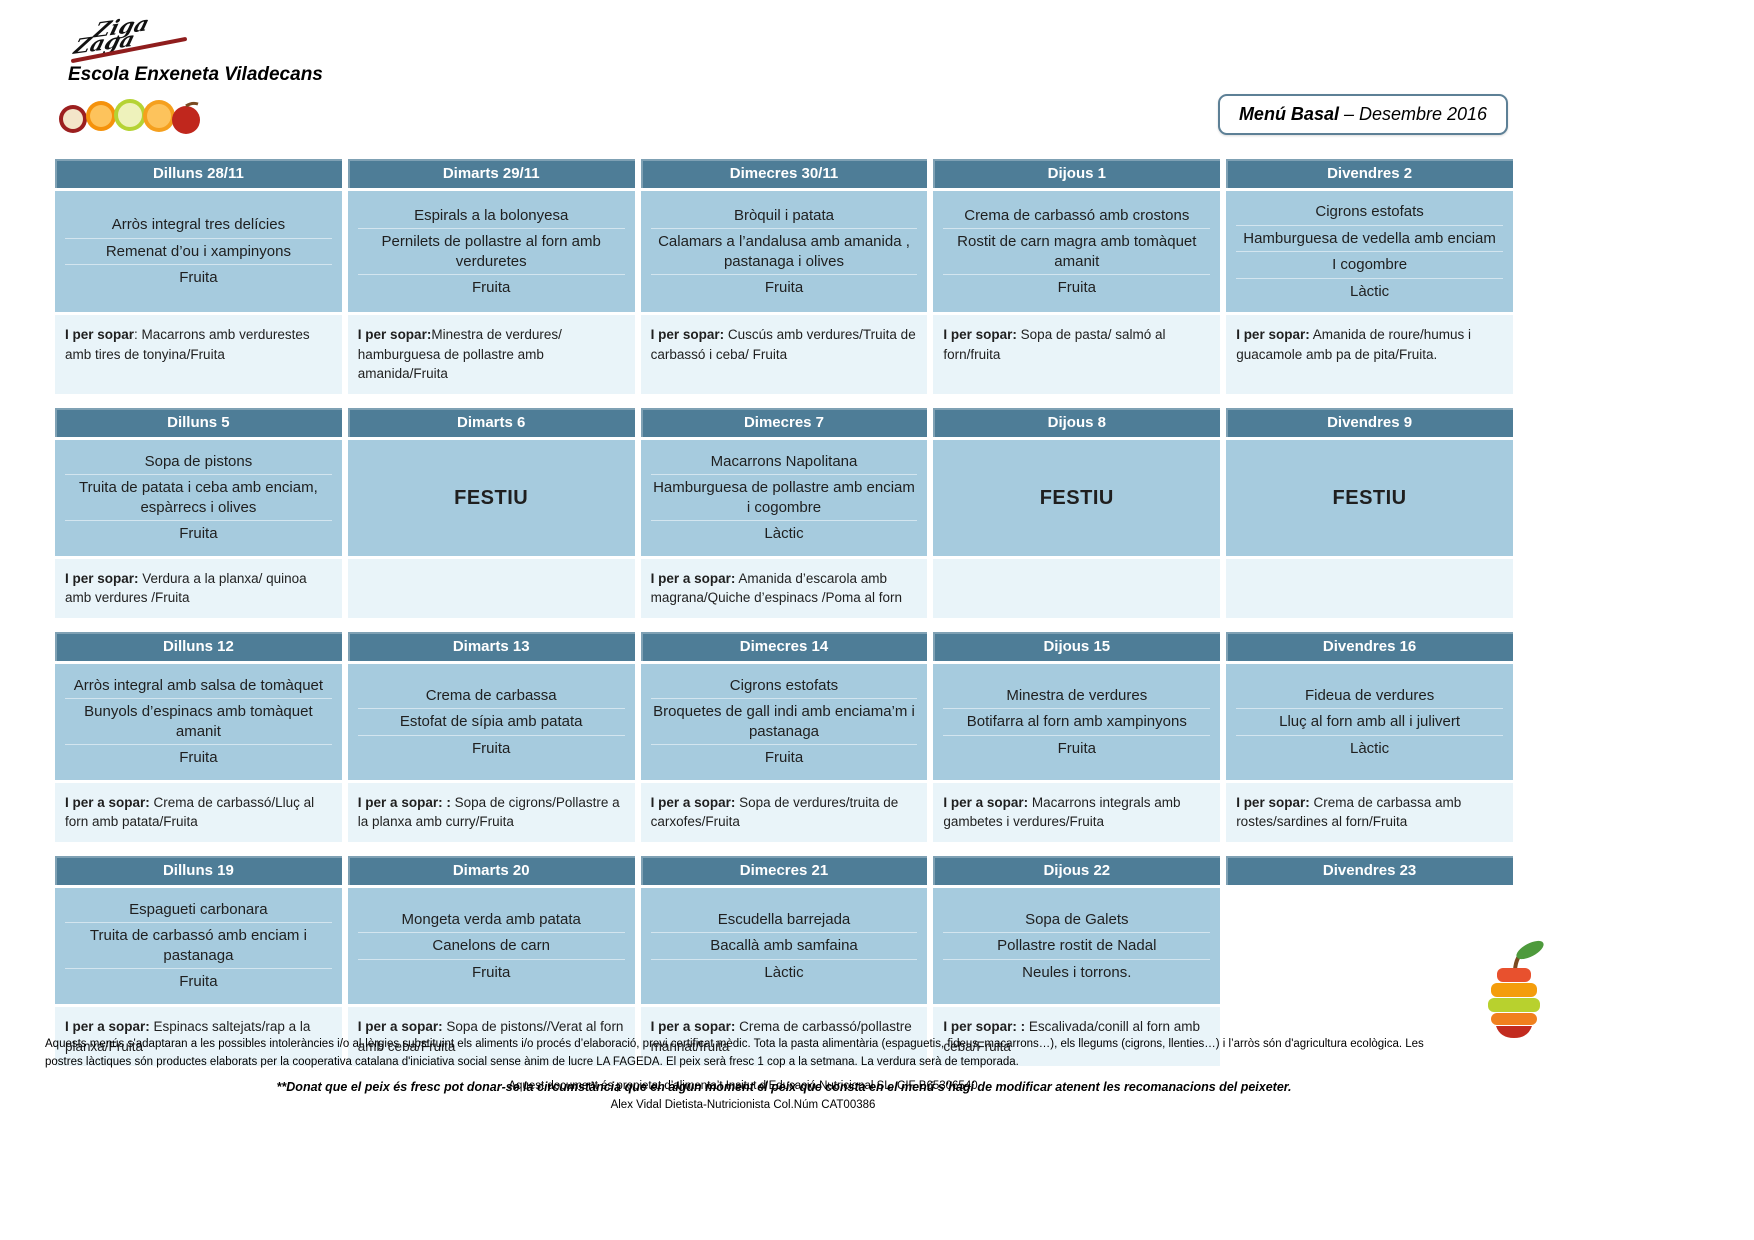  I want to click on day-header: Dimarts 20, so click(491, 870).